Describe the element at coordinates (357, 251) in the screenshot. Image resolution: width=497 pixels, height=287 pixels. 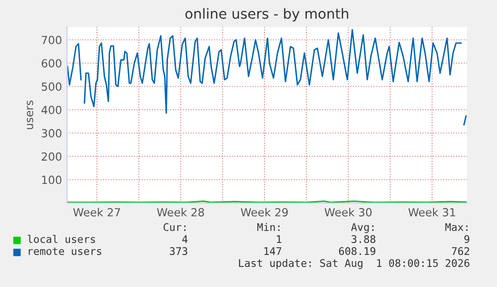
I see `text: 608.19` at that location.